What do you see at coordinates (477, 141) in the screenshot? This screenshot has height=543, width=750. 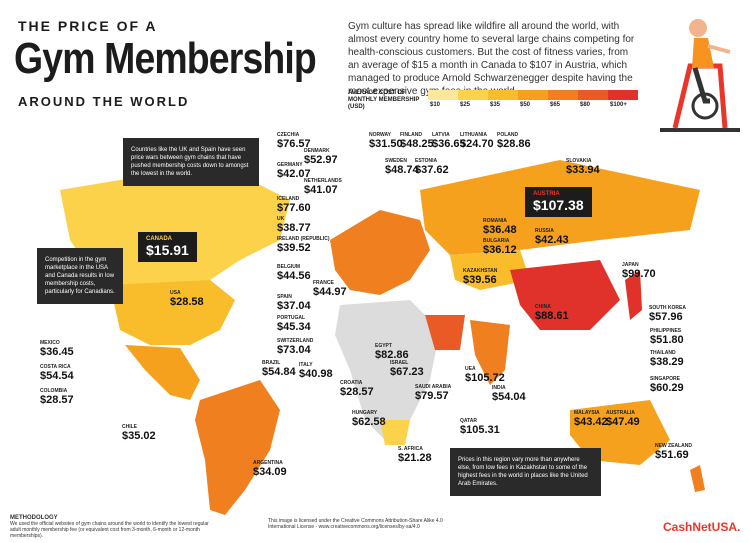 I see `country-label: LITHUANIA $24.70` at bounding box center [477, 141].